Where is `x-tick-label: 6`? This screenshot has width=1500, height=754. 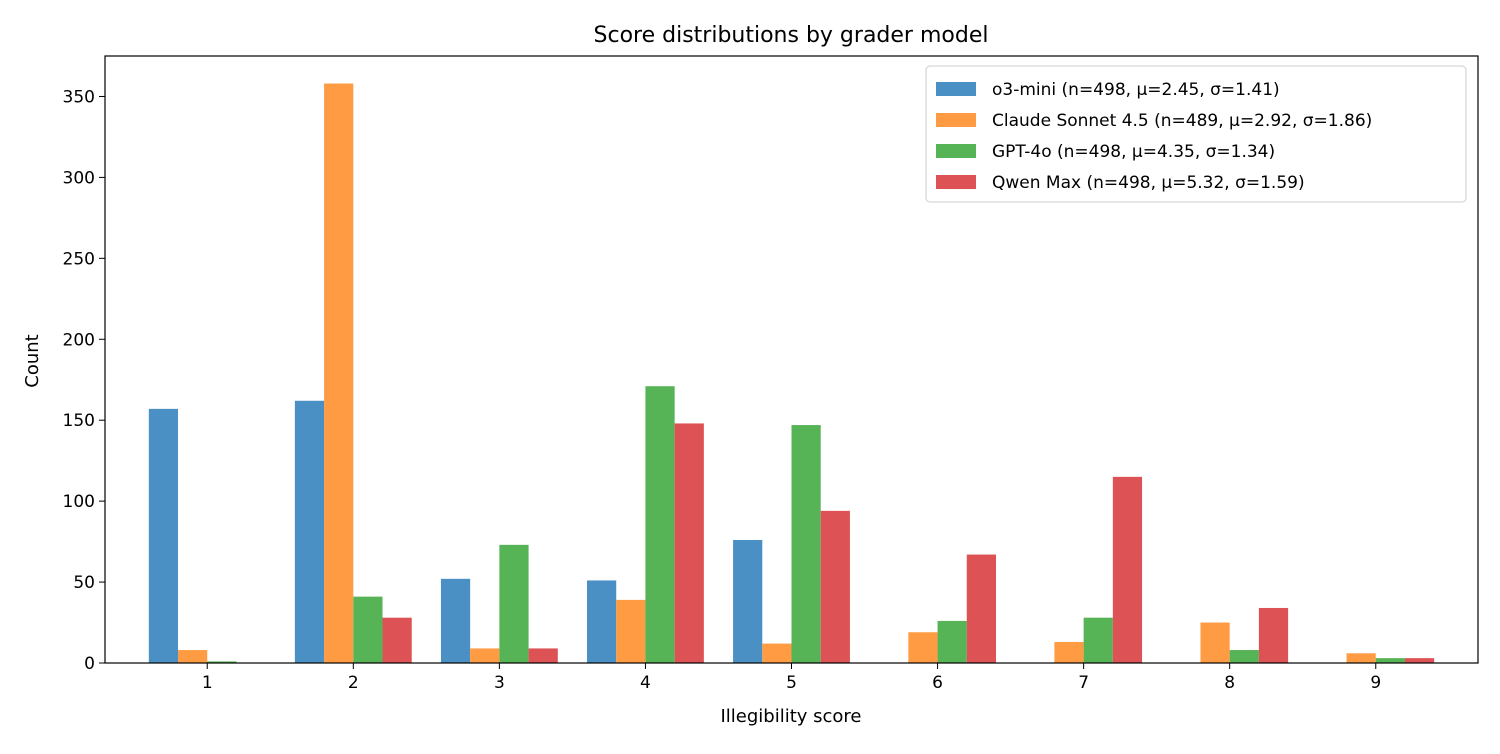
x-tick-label: 6 is located at coordinates (937, 683).